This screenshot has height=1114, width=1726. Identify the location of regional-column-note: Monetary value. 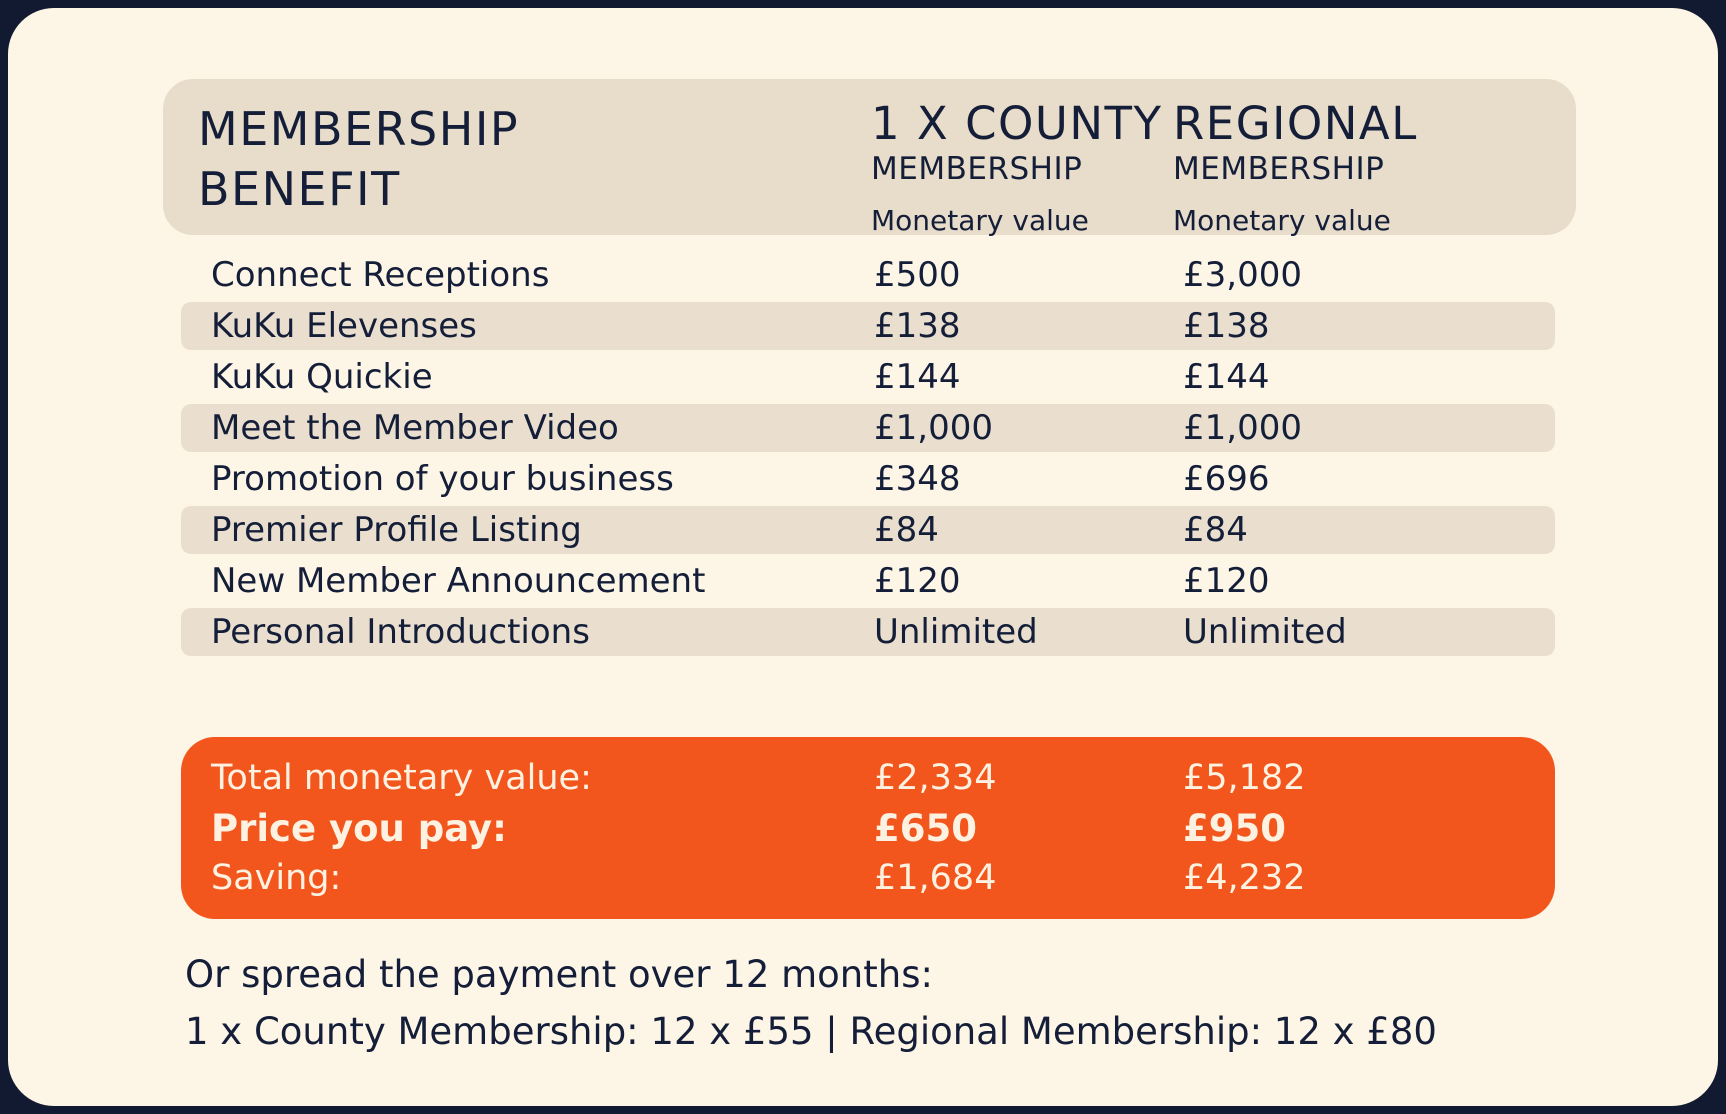
(1282, 220).